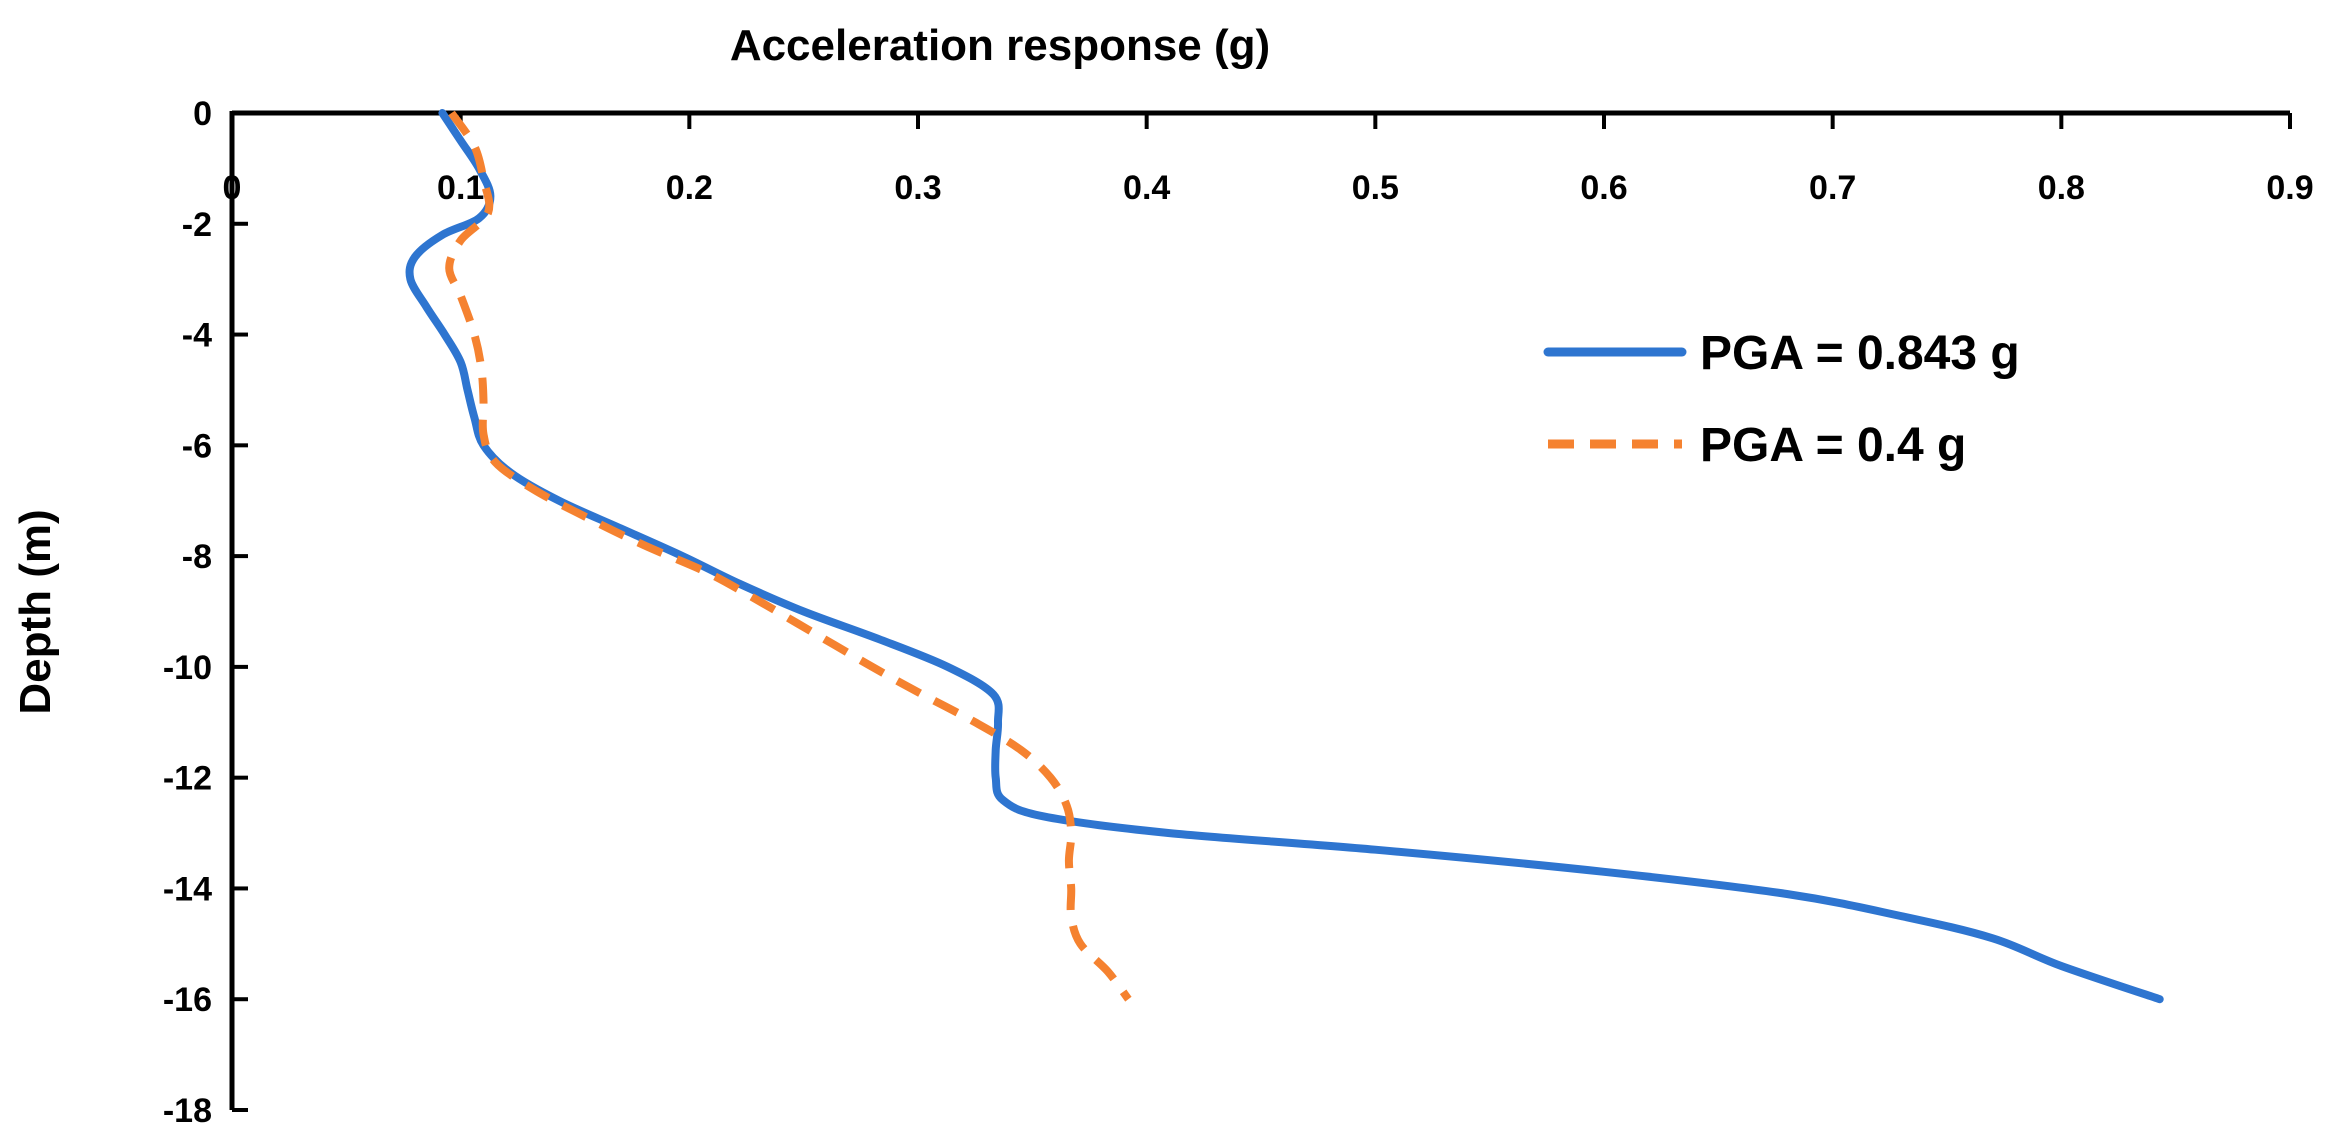 The width and height of the screenshot is (2332, 1142). I want to click on x-tick-label: 0.9, so click(2289, 188).